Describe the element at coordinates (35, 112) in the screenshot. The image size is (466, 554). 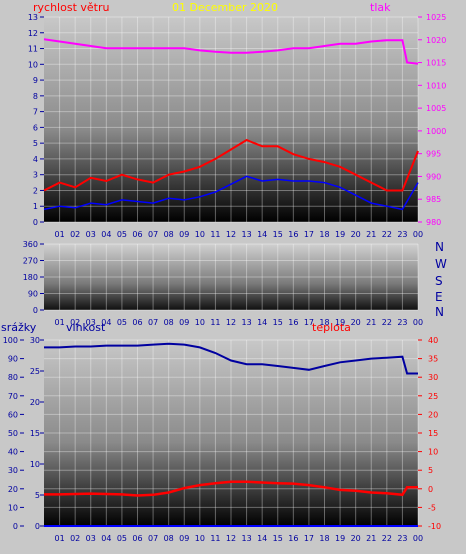
I see `wind-y-tick-label: 7` at that location.